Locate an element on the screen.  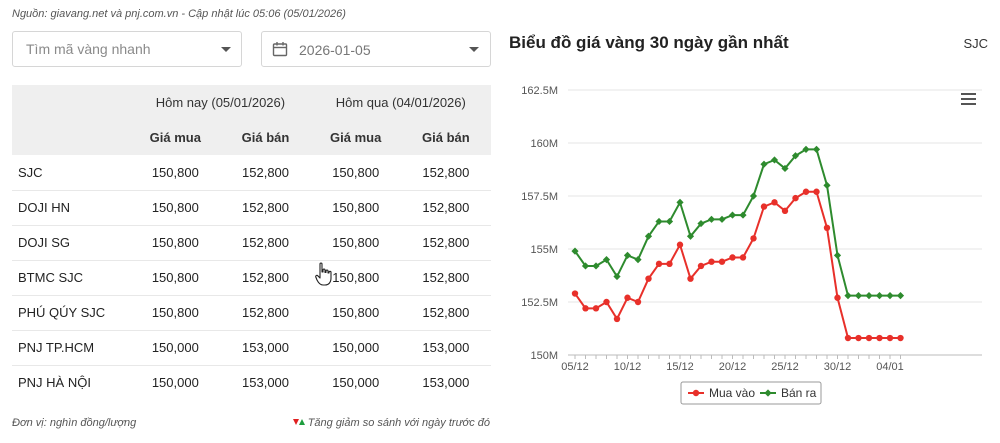
x-tick-label: 05/12 is located at coordinates (575, 367).